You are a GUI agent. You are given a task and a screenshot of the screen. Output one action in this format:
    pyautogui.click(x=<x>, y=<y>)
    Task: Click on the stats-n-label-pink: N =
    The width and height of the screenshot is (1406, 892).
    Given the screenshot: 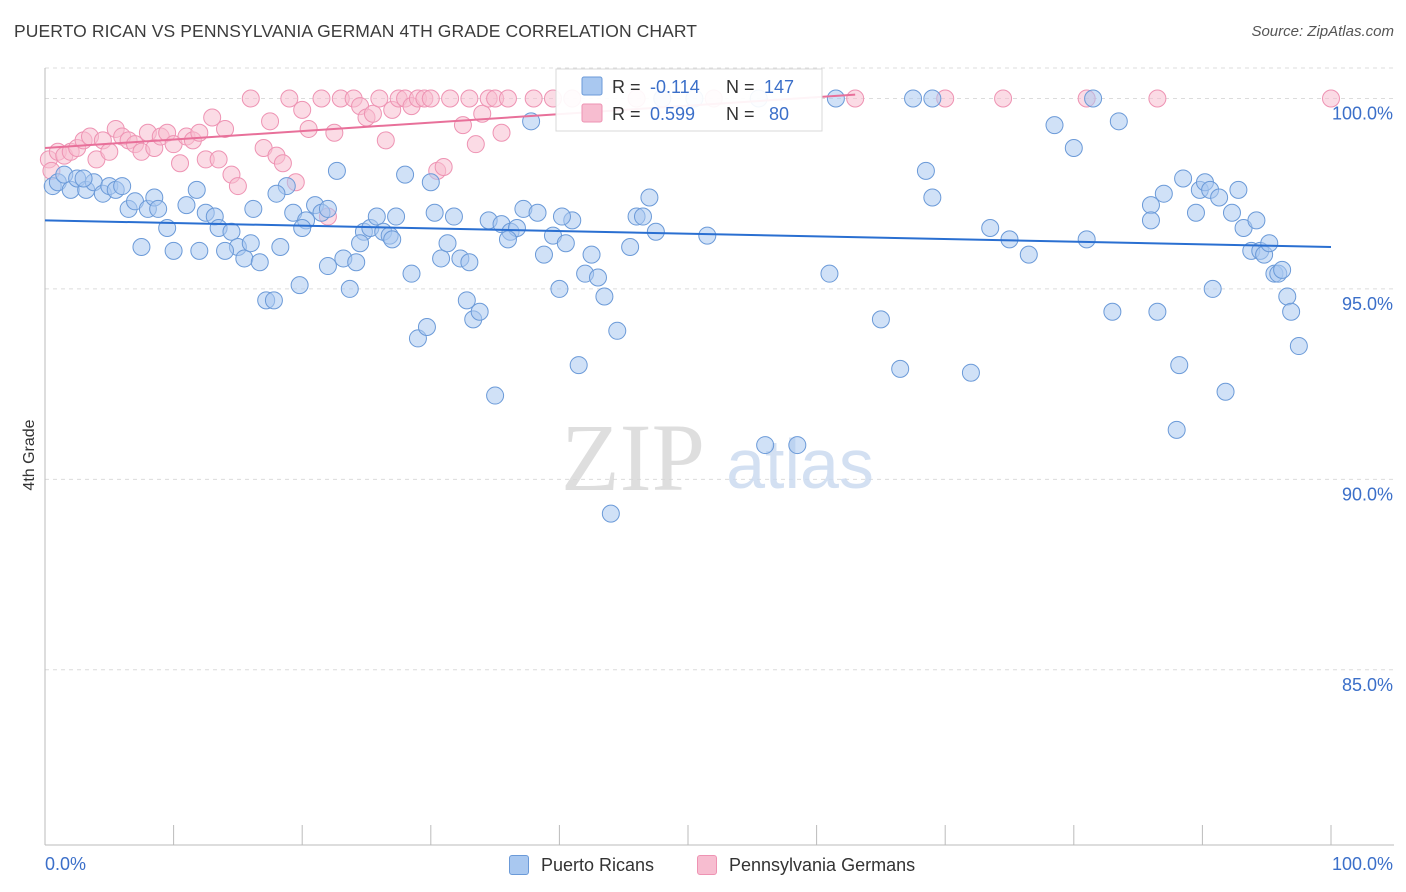 What is the action you would take?
    pyautogui.click(x=740, y=114)
    